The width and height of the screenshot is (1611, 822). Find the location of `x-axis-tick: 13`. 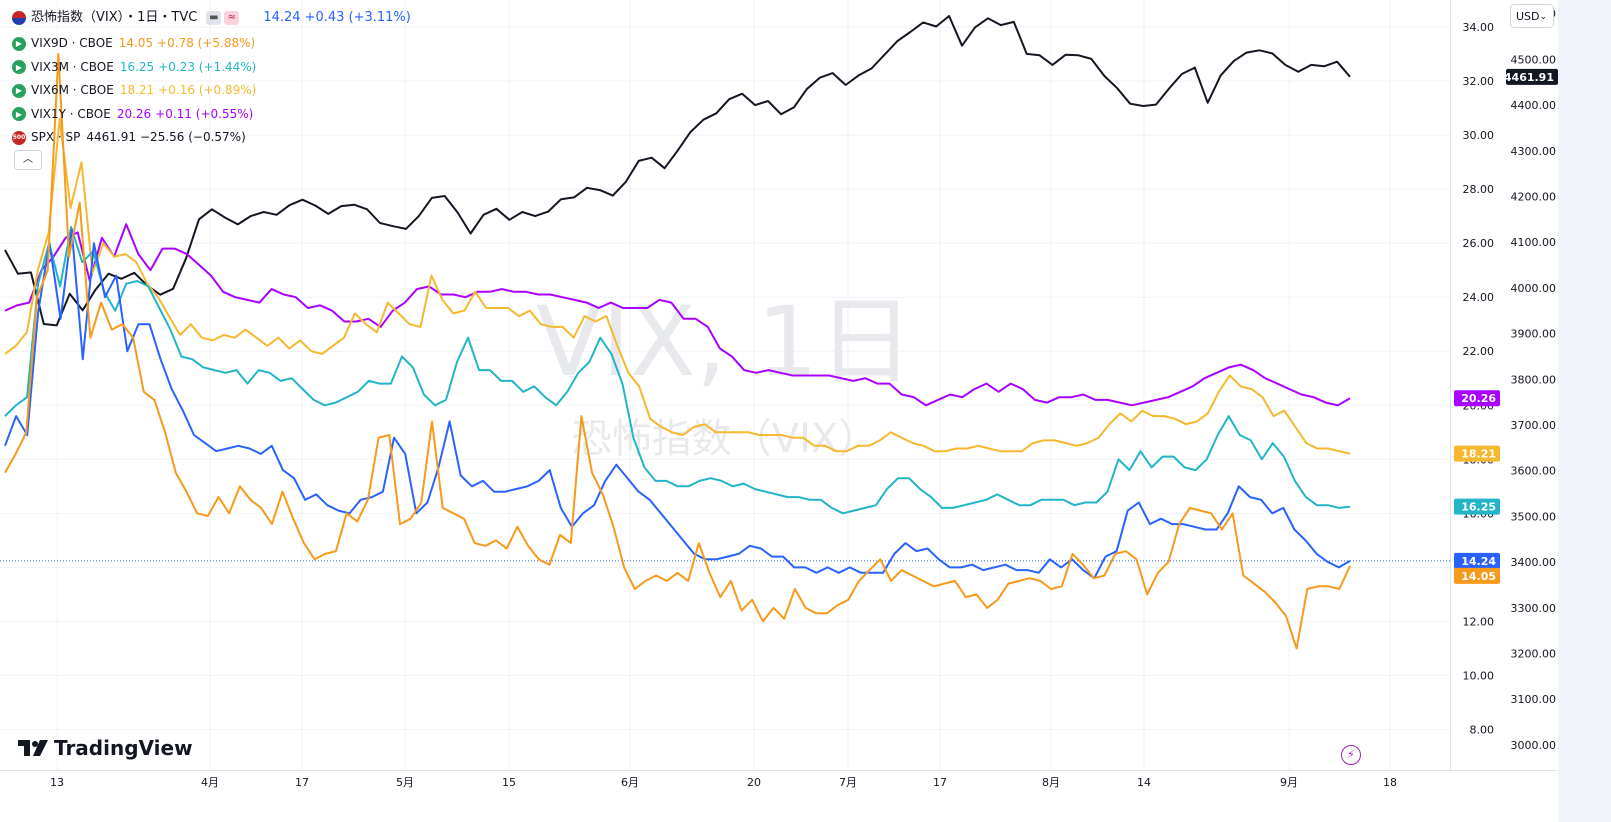

x-axis-tick: 13 is located at coordinates (57, 782).